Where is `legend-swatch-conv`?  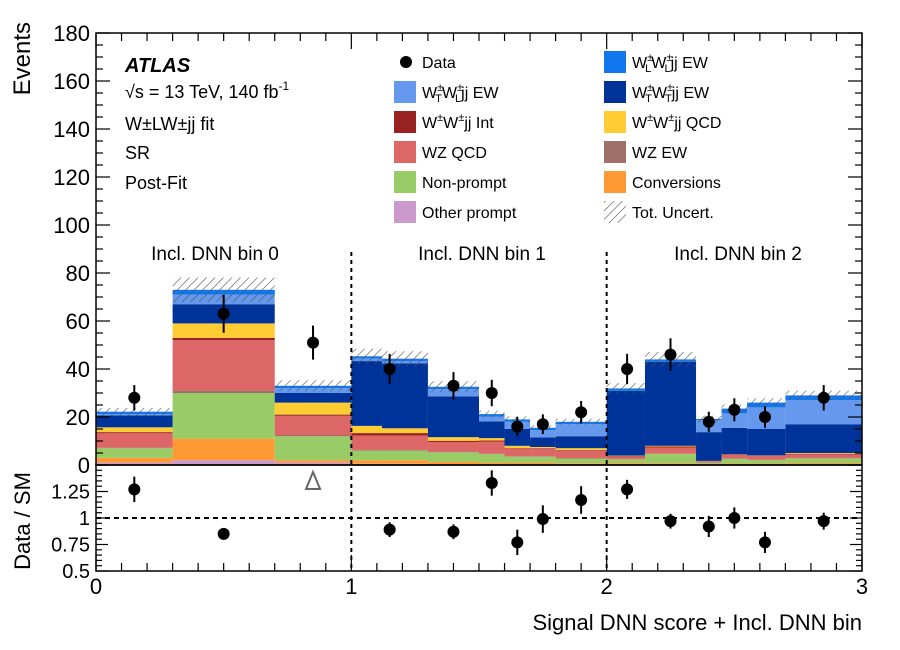
legend-swatch-conv is located at coordinates (615, 182).